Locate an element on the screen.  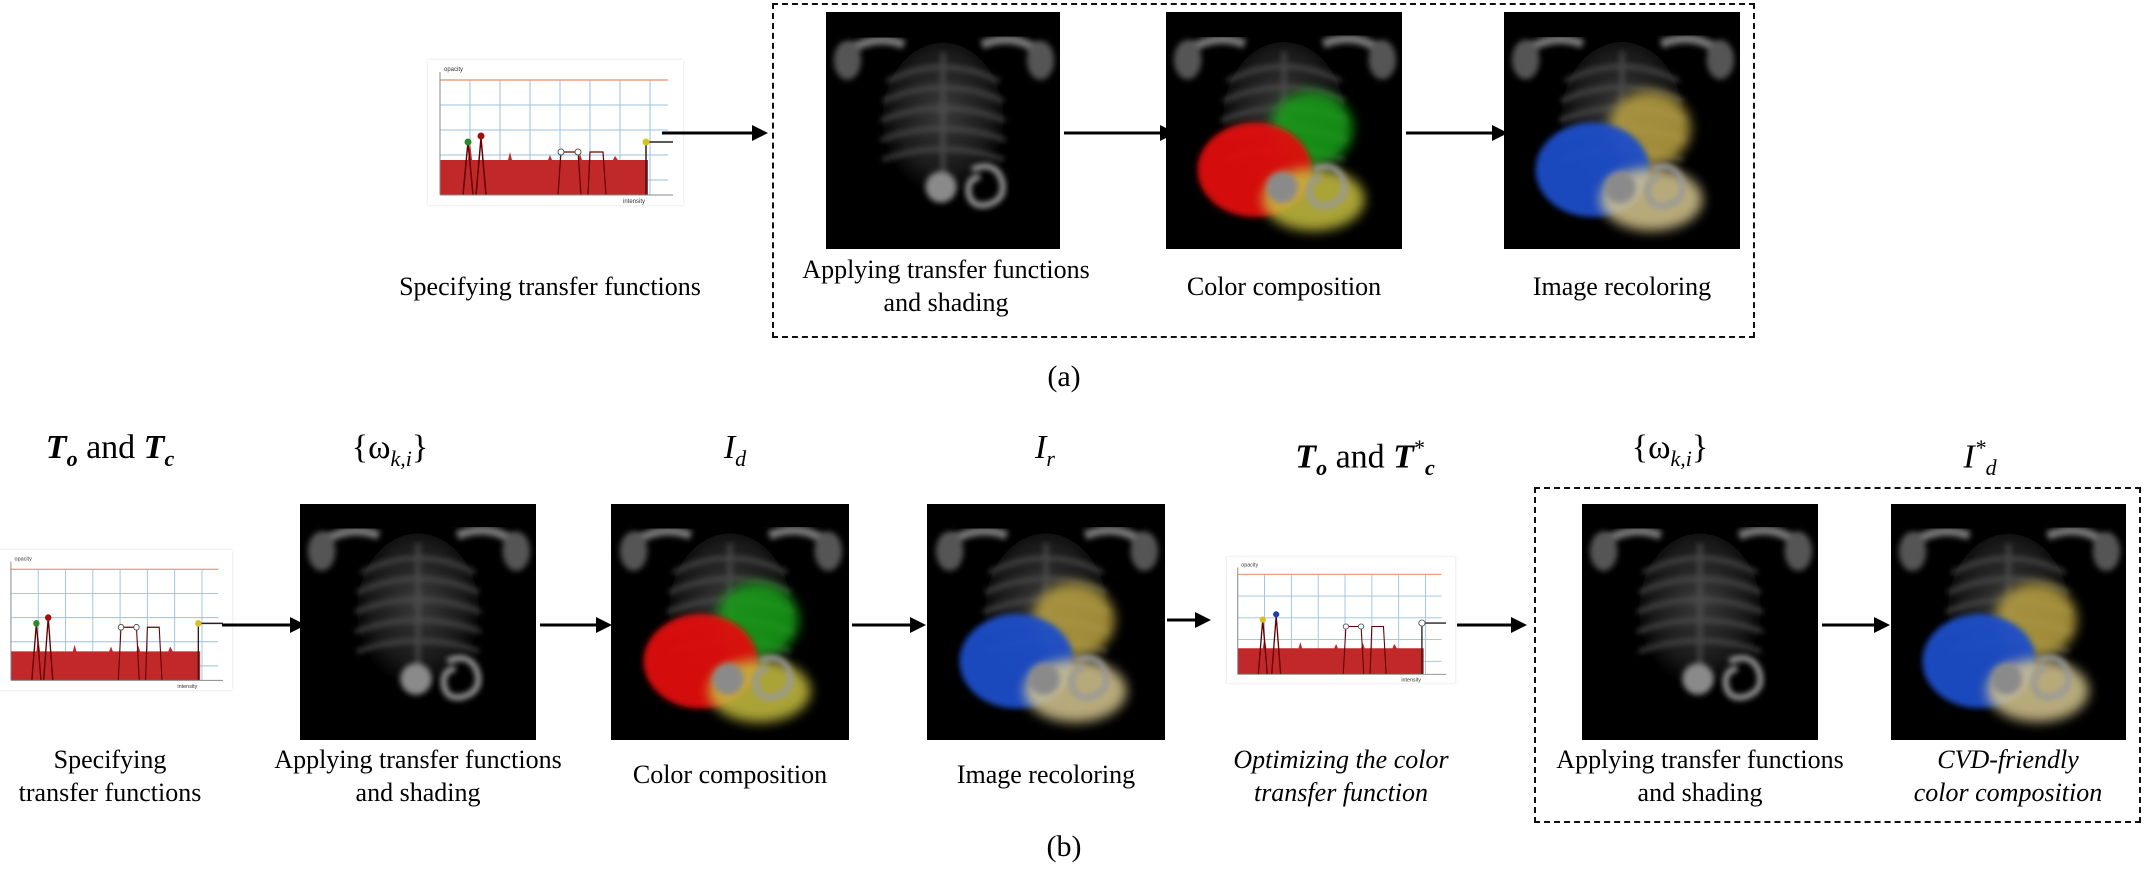
transfer-function-chart-a: opacity intensity is located at coordinates (555, 132).